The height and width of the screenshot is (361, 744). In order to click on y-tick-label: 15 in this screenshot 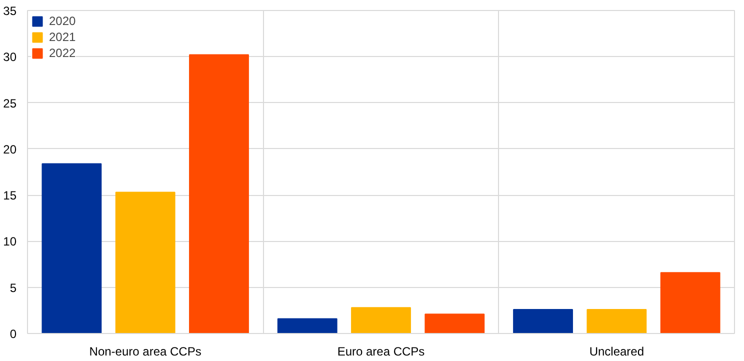, I will do `click(10, 195)`.